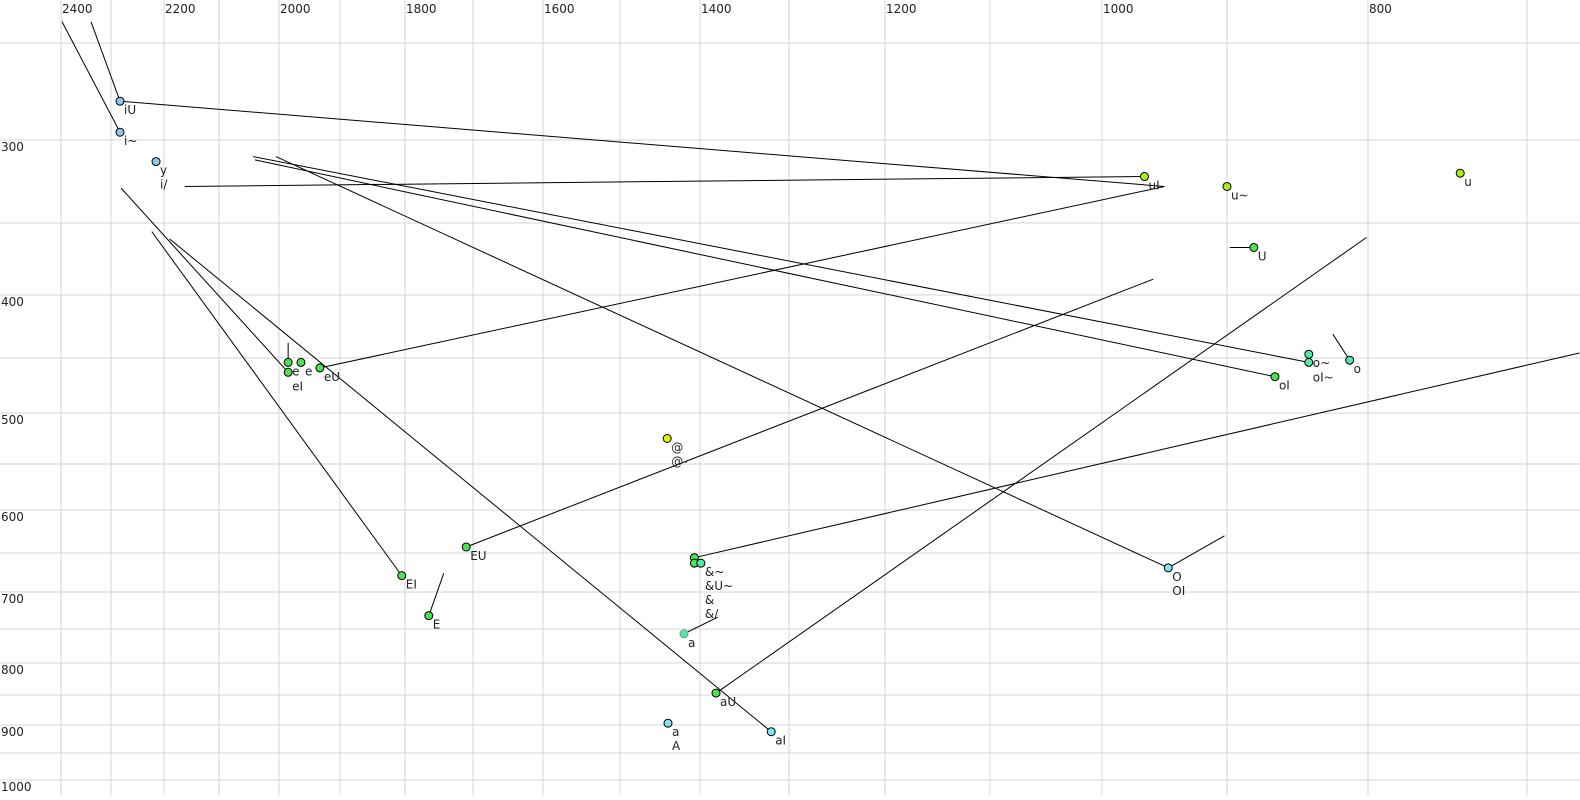 This screenshot has height=800, width=1580. Describe the element at coordinates (728, 702) in the screenshot. I see `vowel-label: aU` at that location.